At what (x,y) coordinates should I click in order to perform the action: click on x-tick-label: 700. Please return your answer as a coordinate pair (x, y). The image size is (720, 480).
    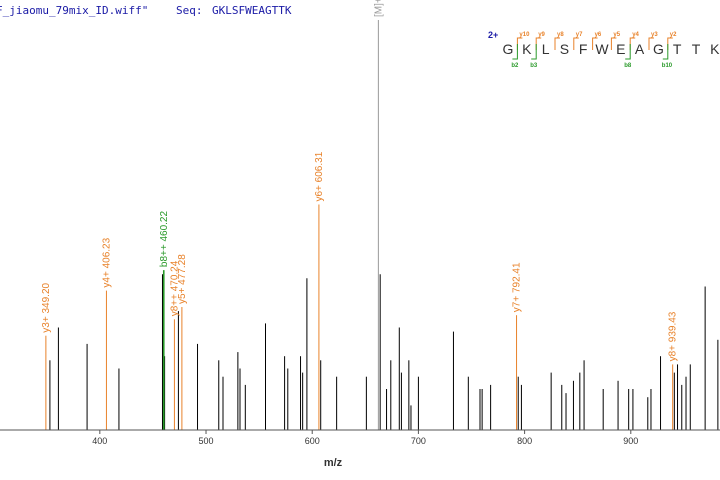
    Looking at the image, I should click on (418, 441).